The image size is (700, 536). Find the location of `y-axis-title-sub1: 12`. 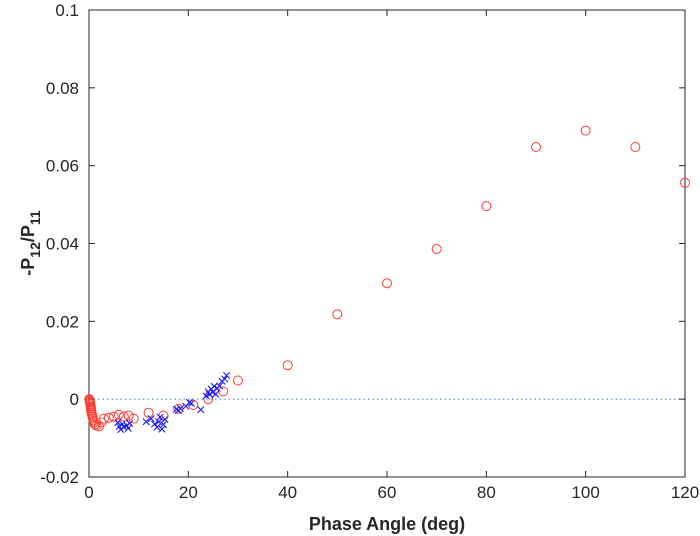

y-axis-title-sub1: 12 is located at coordinates (35, 250).